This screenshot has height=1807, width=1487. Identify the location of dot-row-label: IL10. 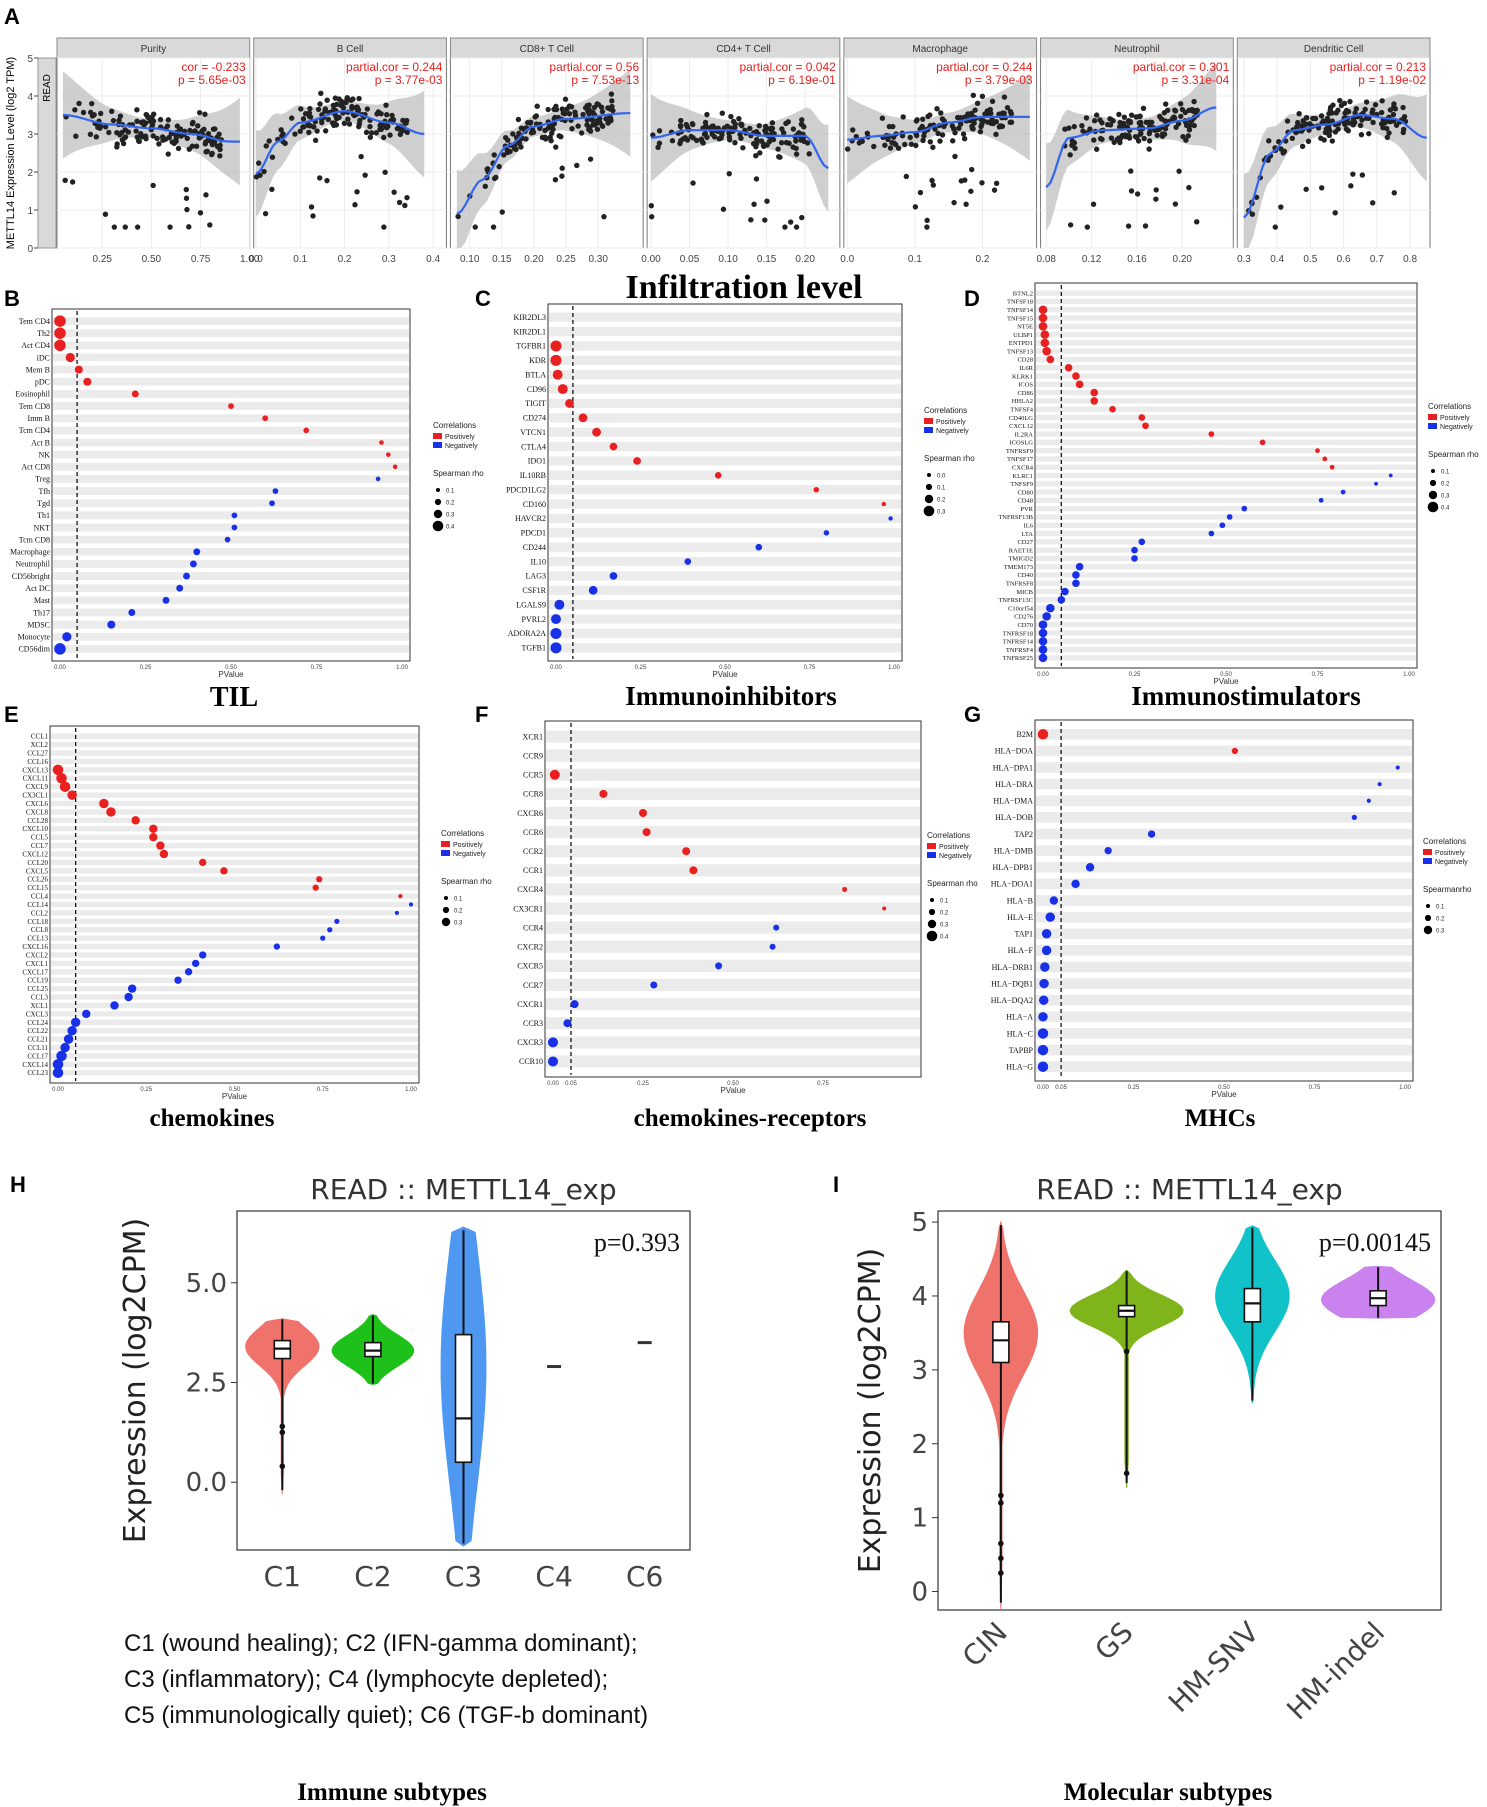
(538, 561).